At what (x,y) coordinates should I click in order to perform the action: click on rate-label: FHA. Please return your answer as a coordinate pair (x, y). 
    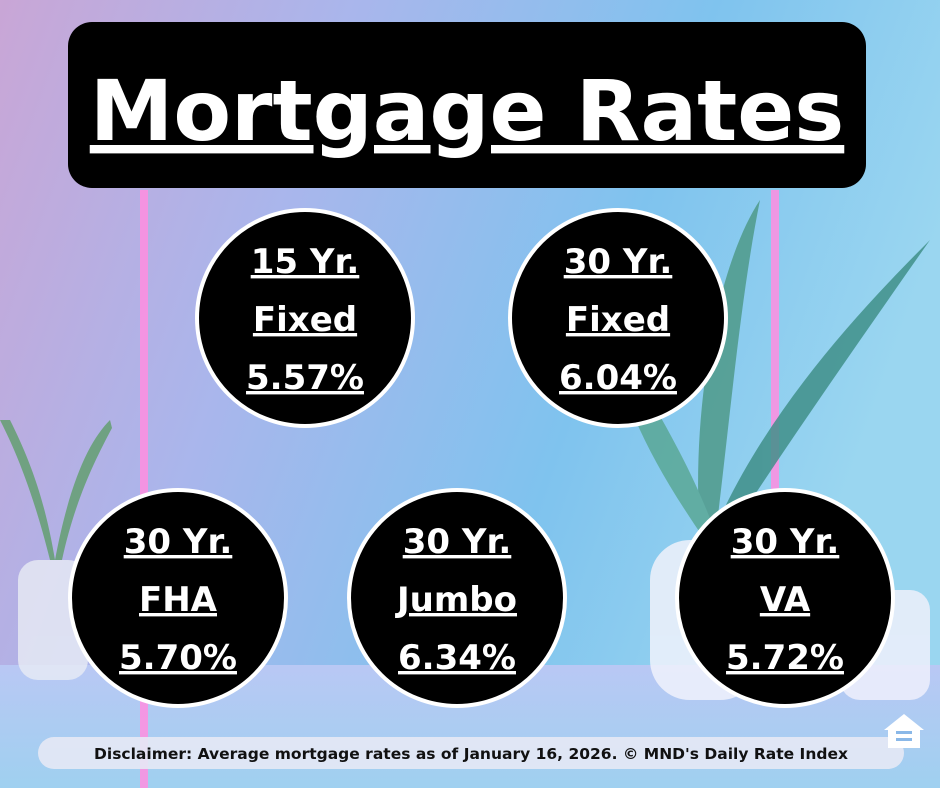
    Looking at the image, I should click on (178, 600).